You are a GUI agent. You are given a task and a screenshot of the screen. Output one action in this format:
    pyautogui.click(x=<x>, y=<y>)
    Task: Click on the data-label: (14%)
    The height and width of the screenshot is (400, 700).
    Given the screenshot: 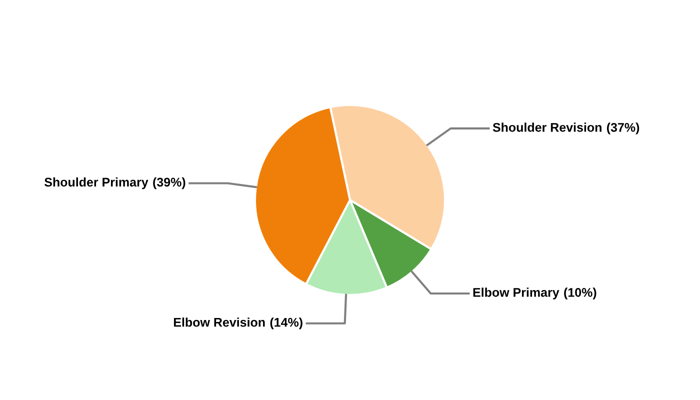 What is the action you would take?
    pyautogui.click(x=286, y=324)
    